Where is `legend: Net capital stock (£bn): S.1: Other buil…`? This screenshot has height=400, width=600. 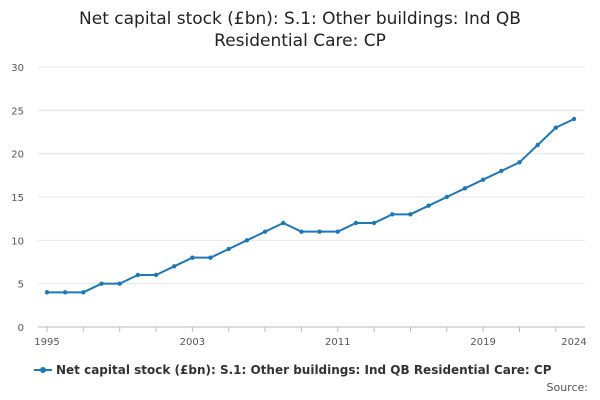
legend: Net capital stock (£bn): S.1: Other buil… is located at coordinates (293, 370).